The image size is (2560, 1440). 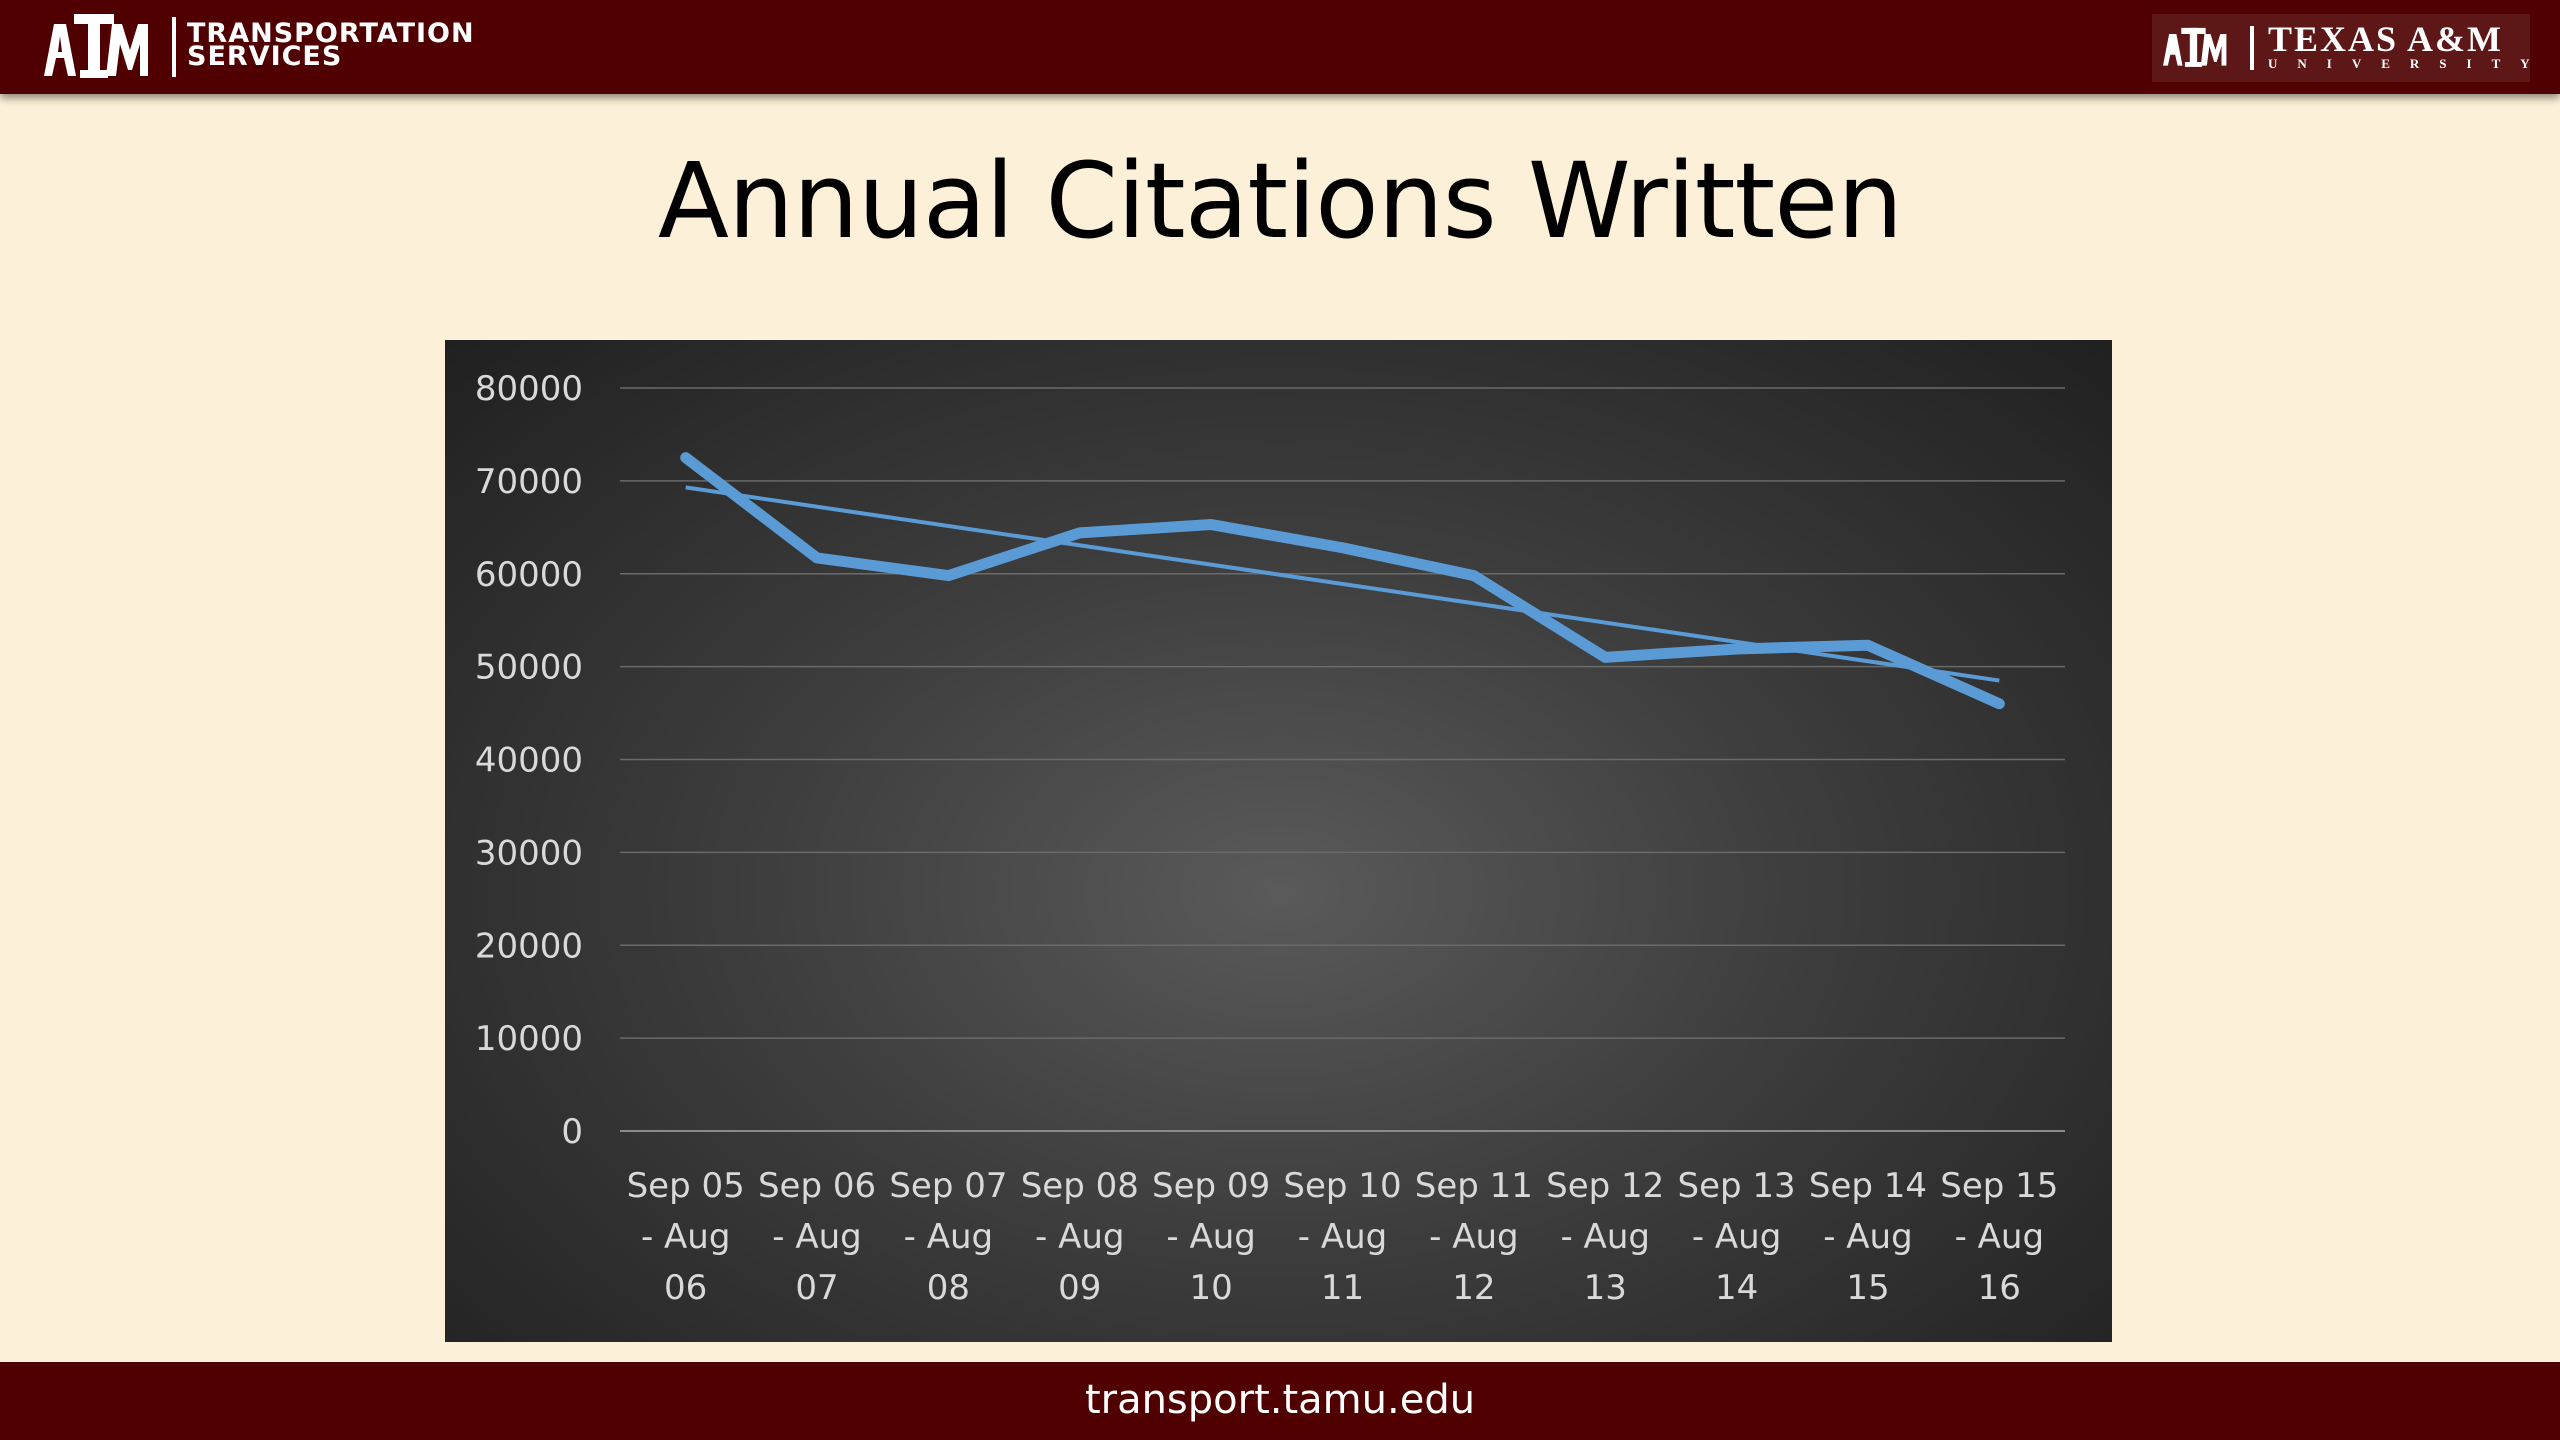 What do you see at coordinates (331, 33) in the screenshot?
I see `logo-line-1: TRANSPORTATION` at bounding box center [331, 33].